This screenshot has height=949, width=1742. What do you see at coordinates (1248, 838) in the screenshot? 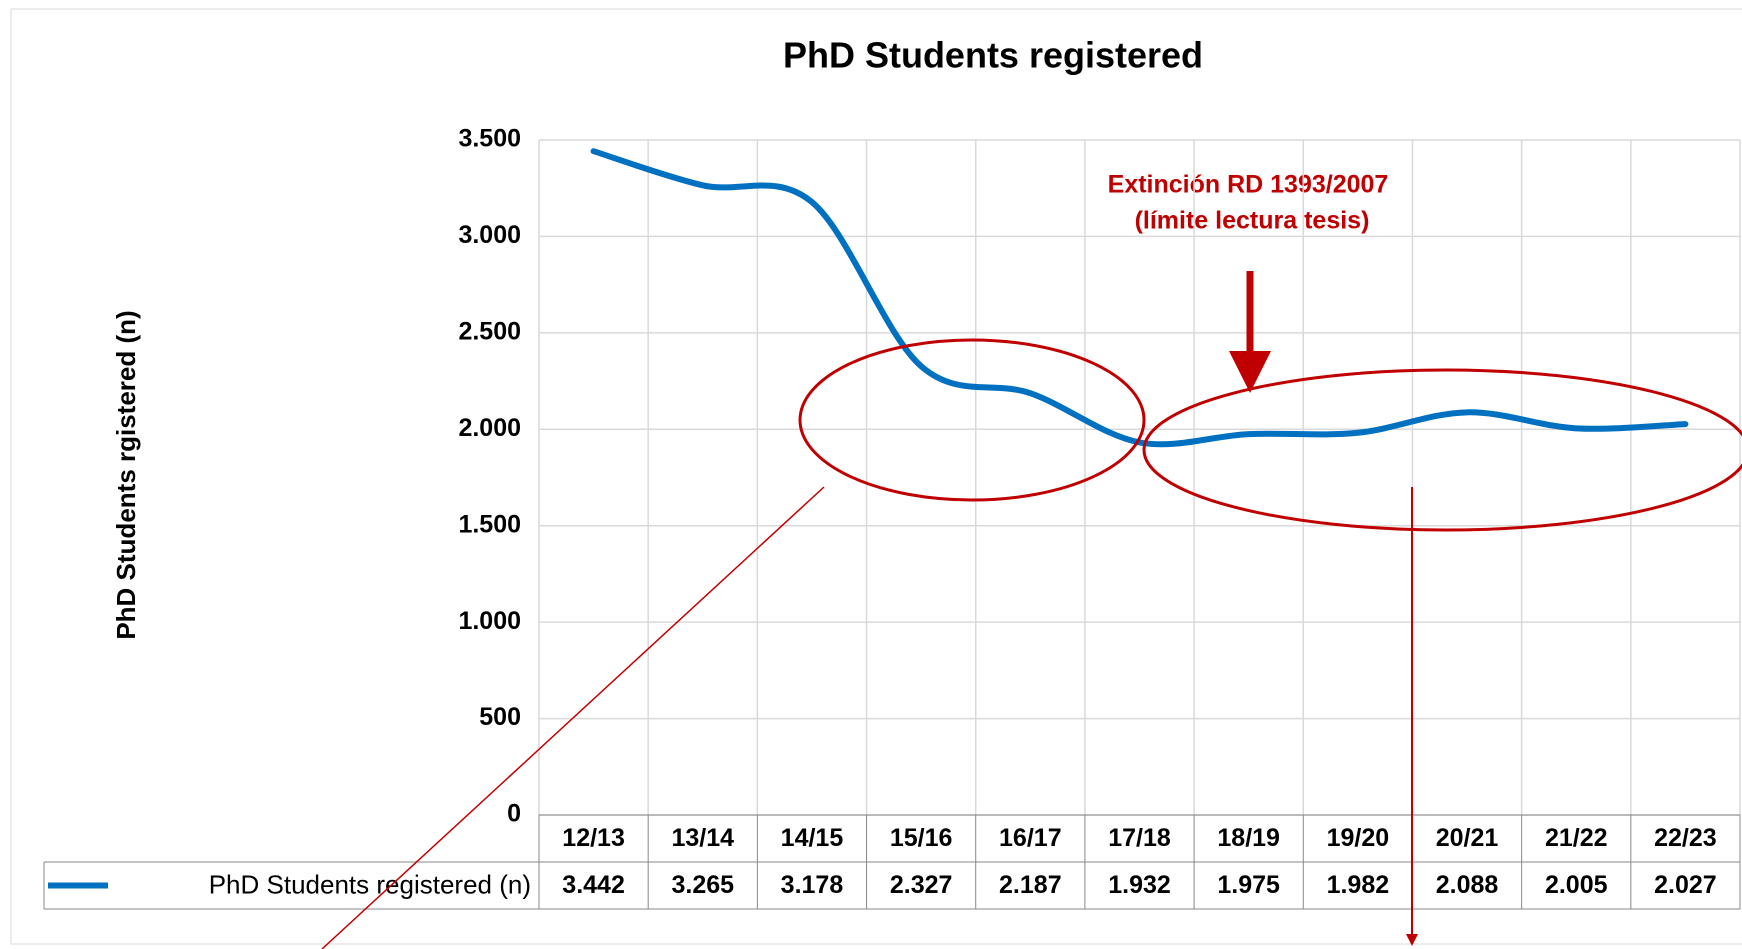
I see `x-tick-label: 18/19` at bounding box center [1248, 838].